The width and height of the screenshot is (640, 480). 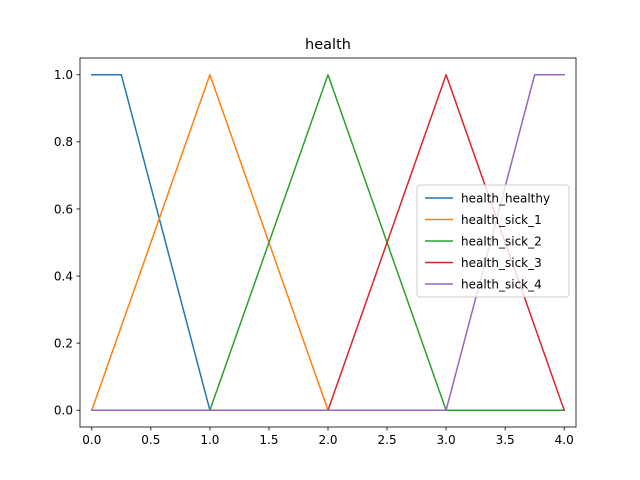 What do you see at coordinates (505, 440) in the screenshot?
I see `x-tick-label: 3.5` at bounding box center [505, 440].